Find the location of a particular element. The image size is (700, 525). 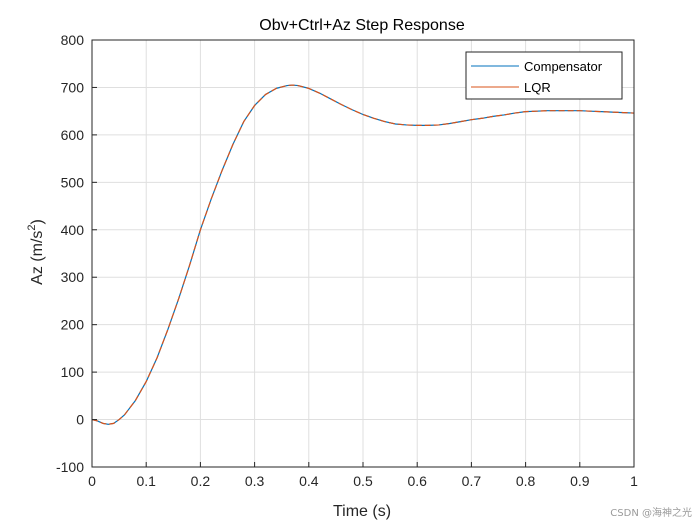

chart-title: Obv+Ctrl+Az Step Response is located at coordinates (362, 25).